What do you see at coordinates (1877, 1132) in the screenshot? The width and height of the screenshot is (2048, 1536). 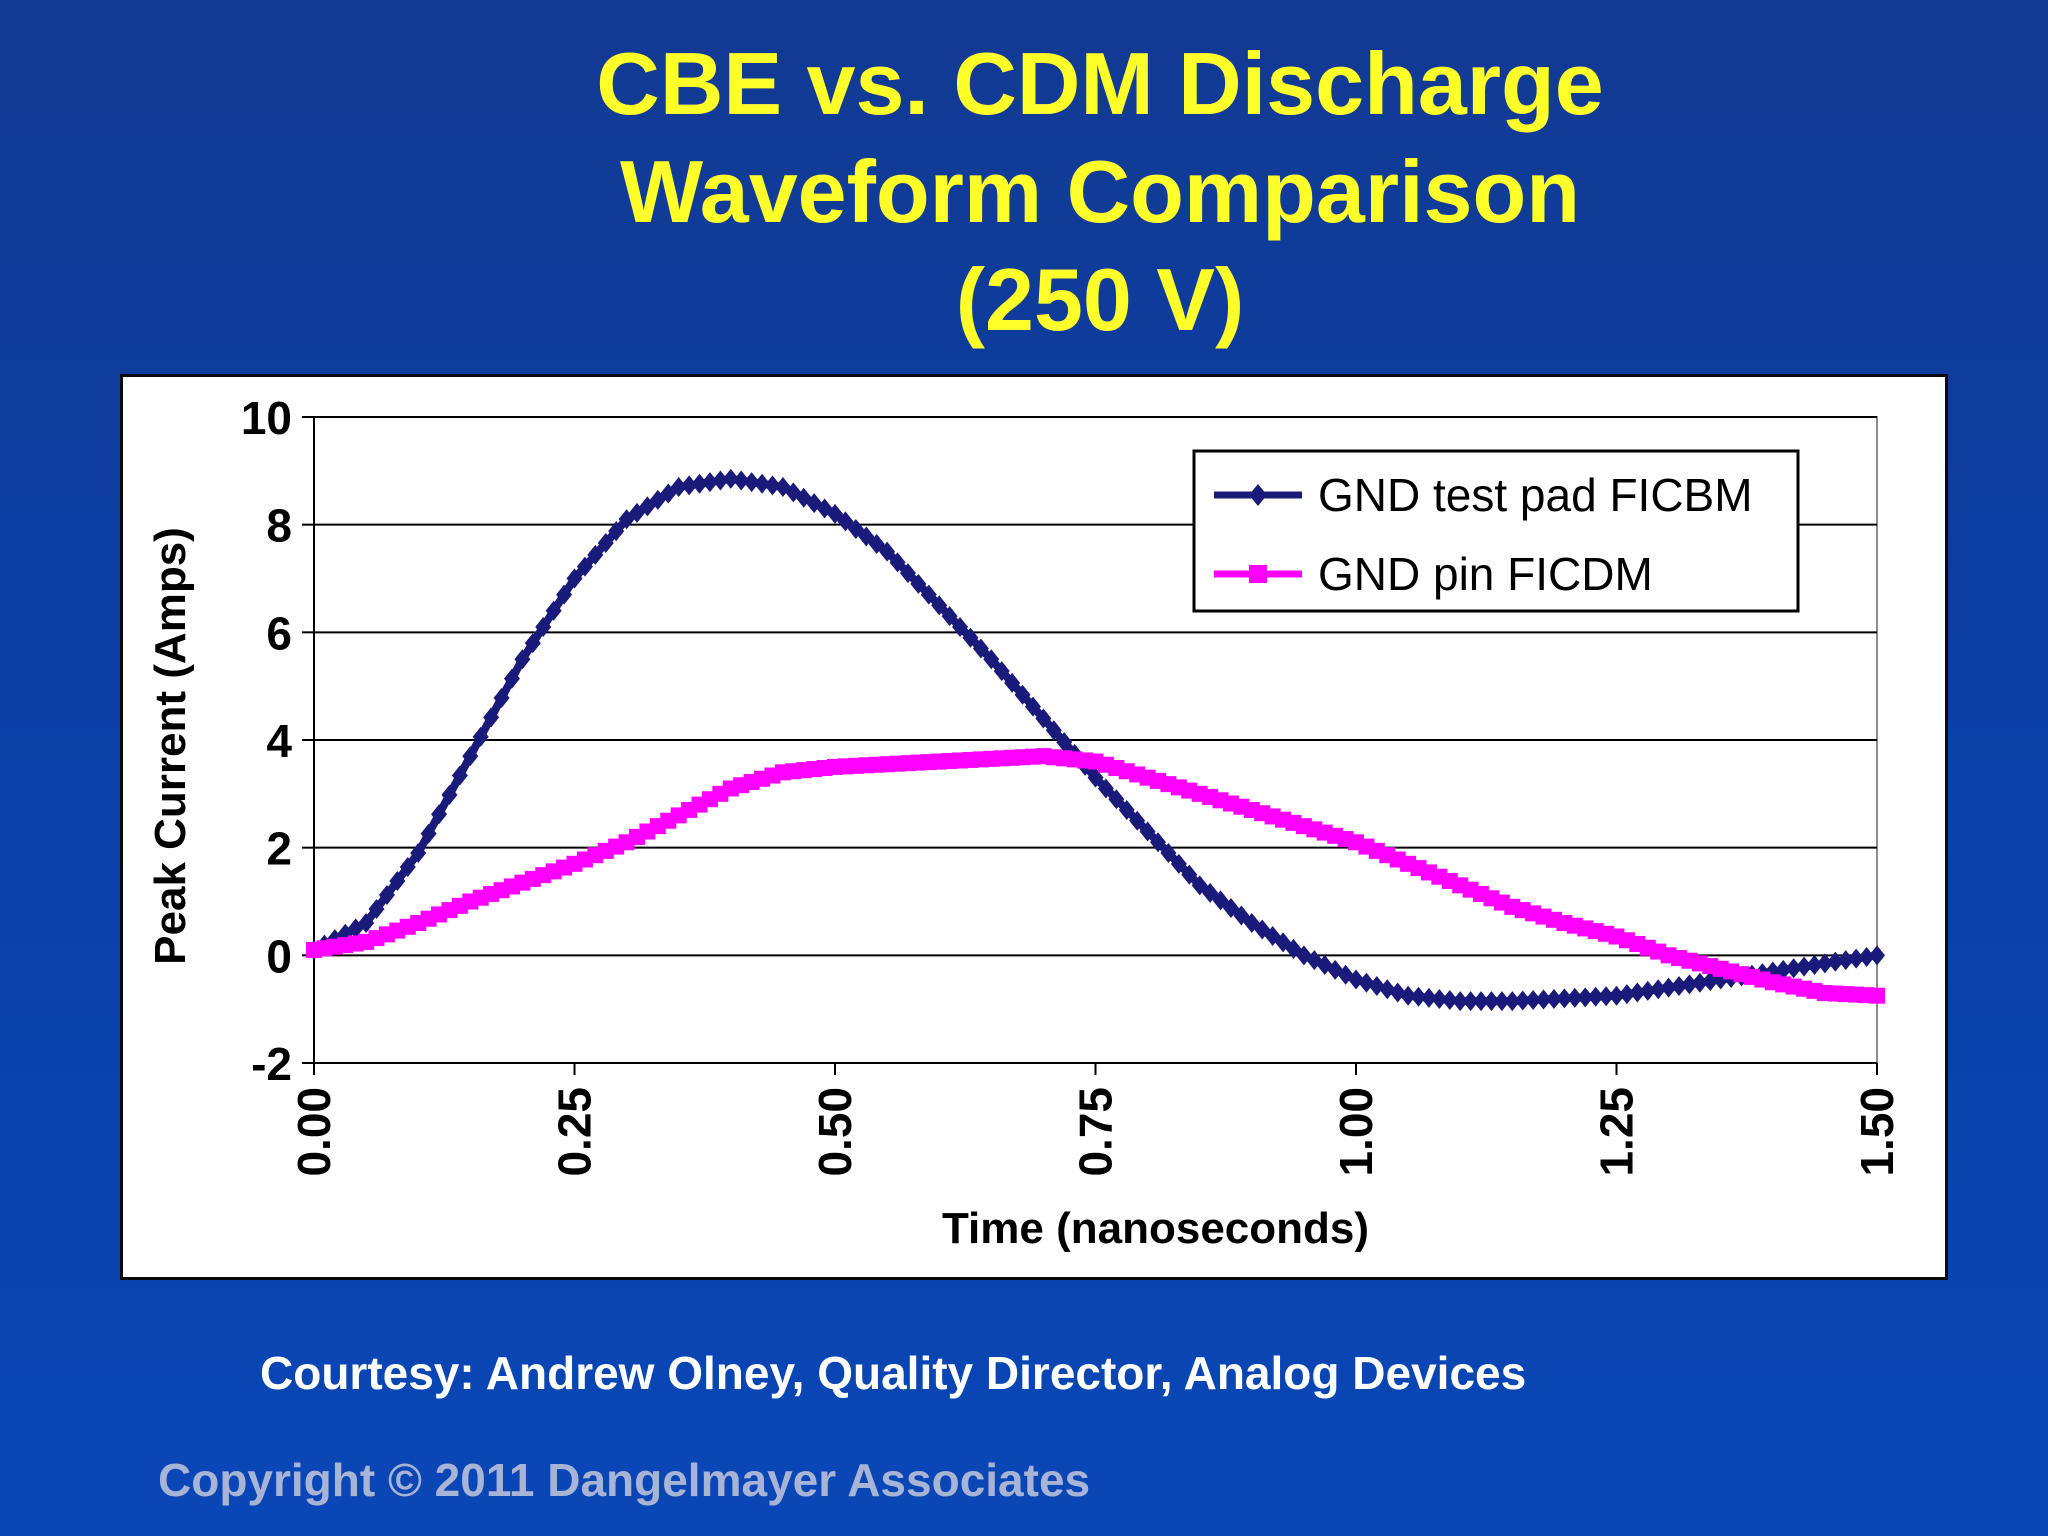 I see `x-tick-label: 1.50` at bounding box center [1877, 1132].